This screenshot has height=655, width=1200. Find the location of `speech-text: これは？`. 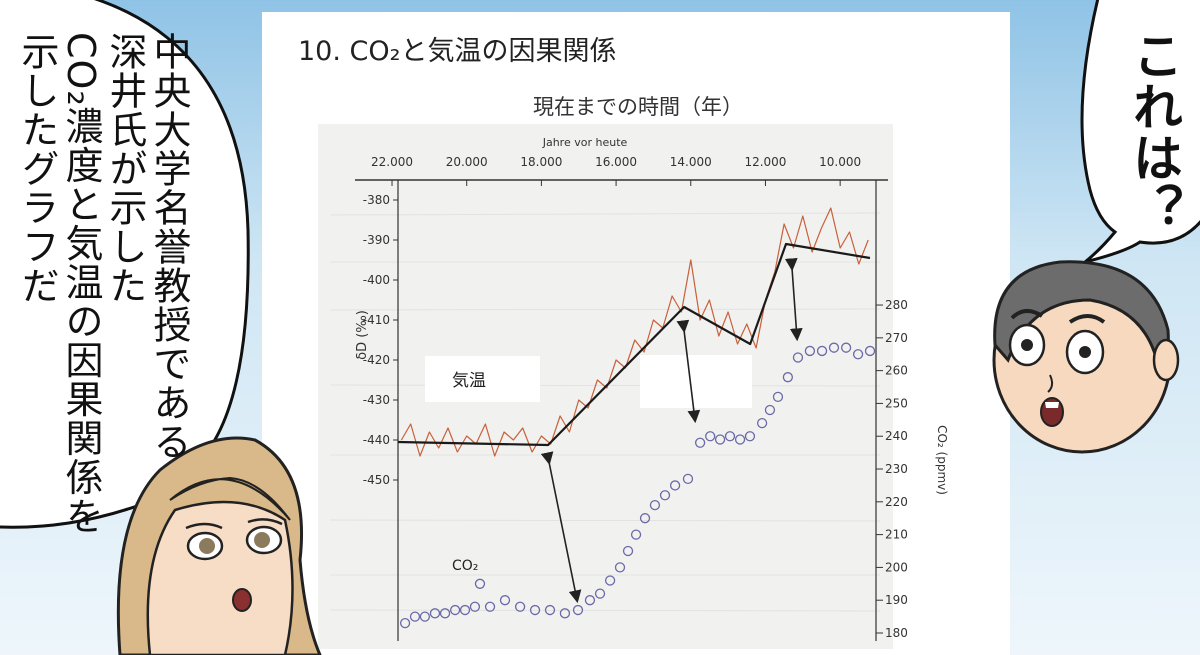

speech-text: これは？ is located at coordinates (1154, 132).